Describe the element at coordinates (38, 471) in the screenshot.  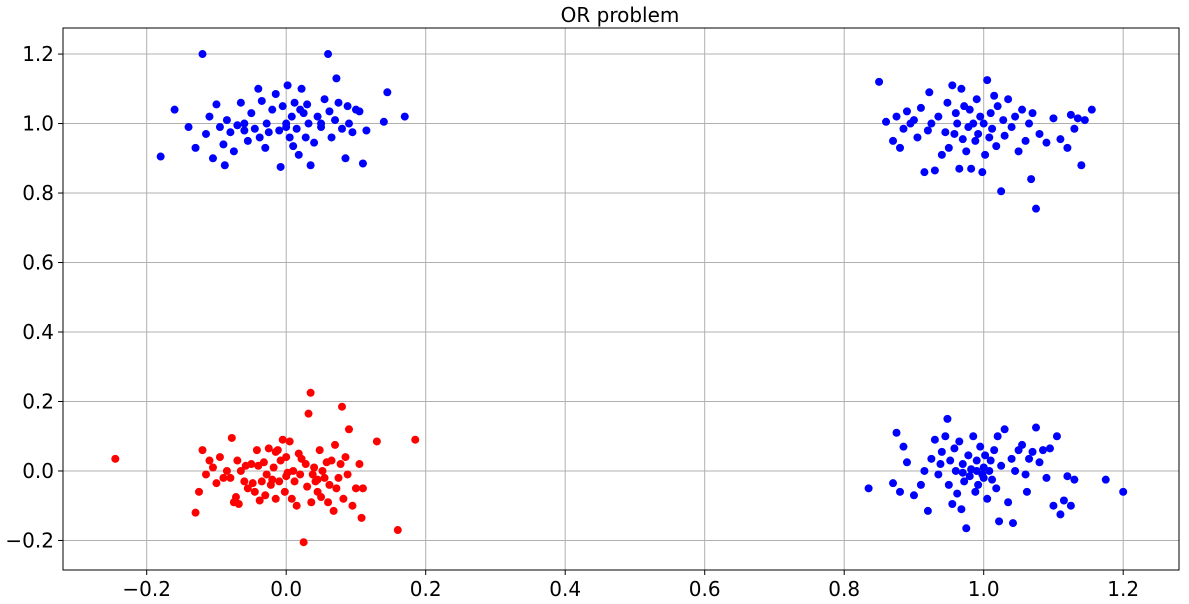
I see `y-tick-label: 0.0` at that location.